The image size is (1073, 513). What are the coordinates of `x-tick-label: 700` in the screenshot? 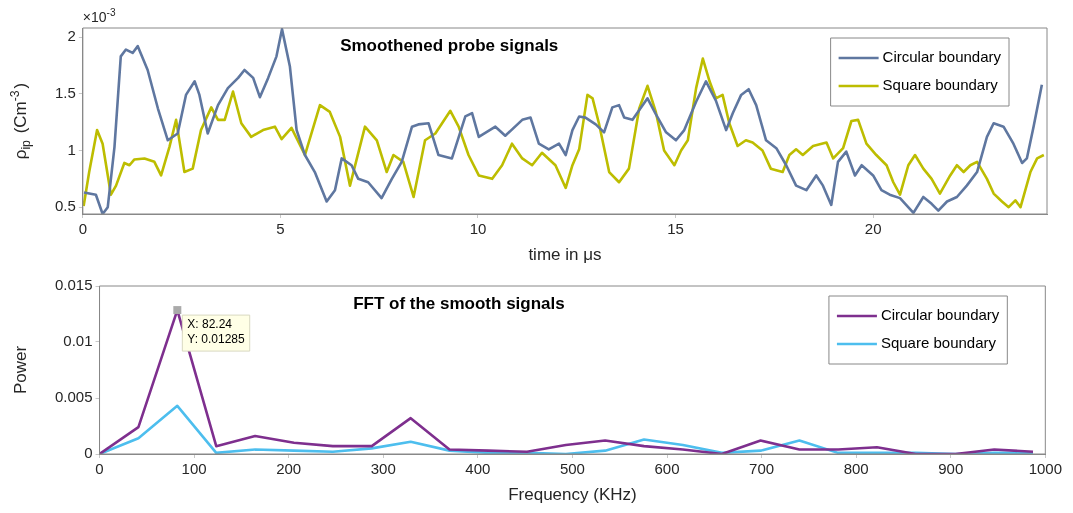 It's located at (762, 469).